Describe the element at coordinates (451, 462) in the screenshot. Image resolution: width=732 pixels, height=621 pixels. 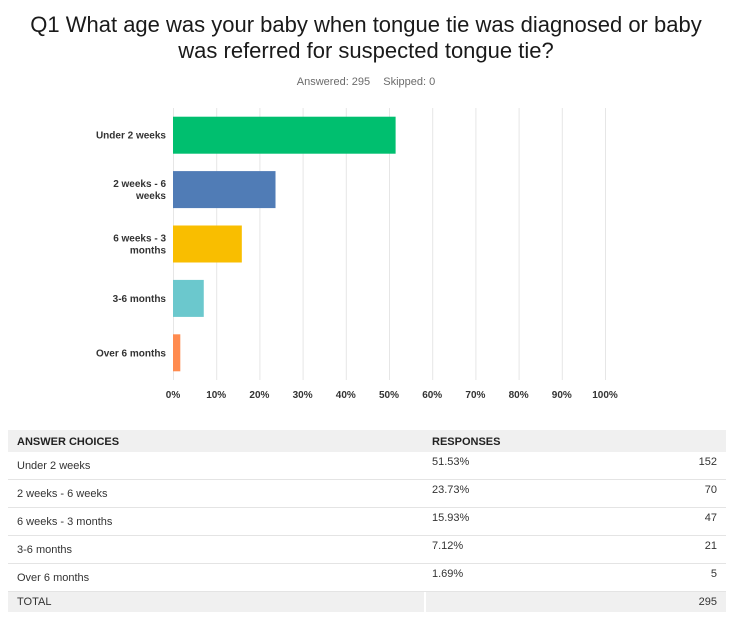
I see `row-percent: 51.53%` at that location.